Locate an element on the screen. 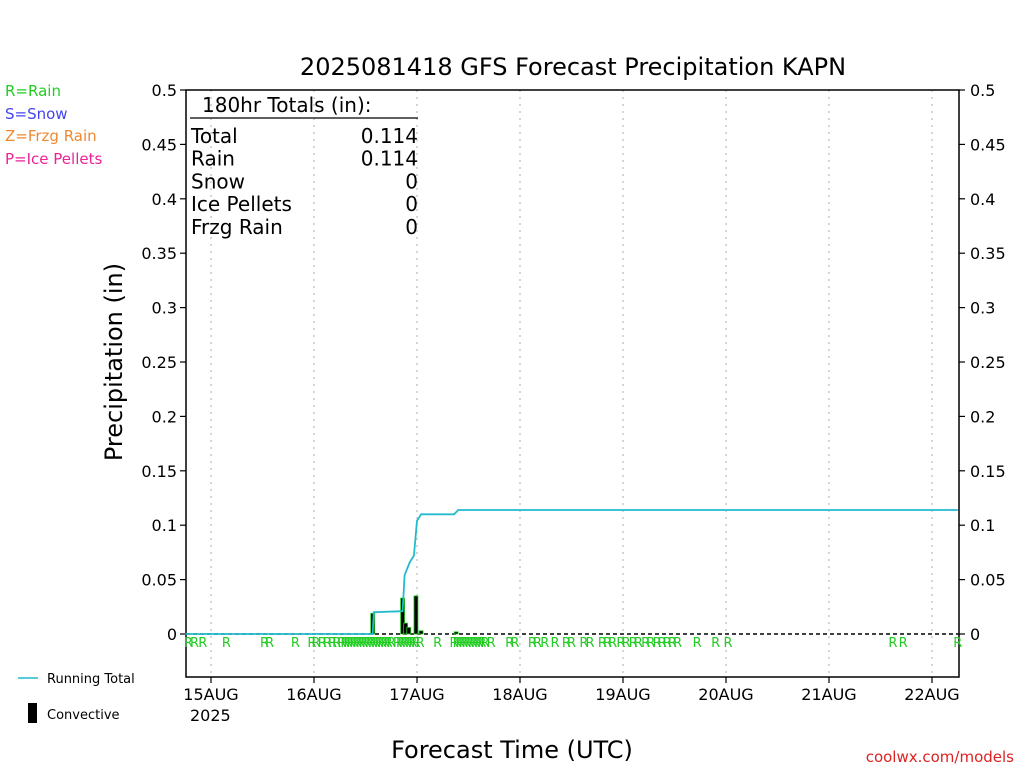  x-axis-label: Forecast Time (UTC) is located at coordinates (512, 750).